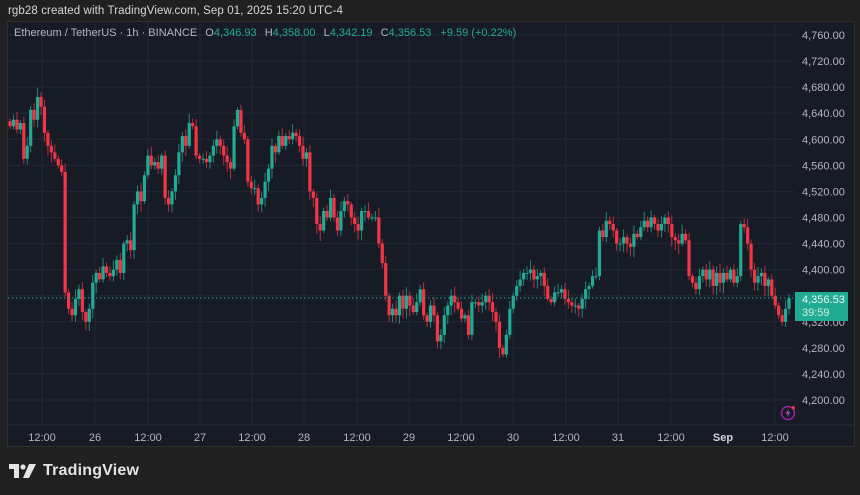 This screenshot has width=860, height=495. What do you see at coordinates (513, 438) in the screenshot?
I see `svg-text: 30` at bounding box center [513, 438].